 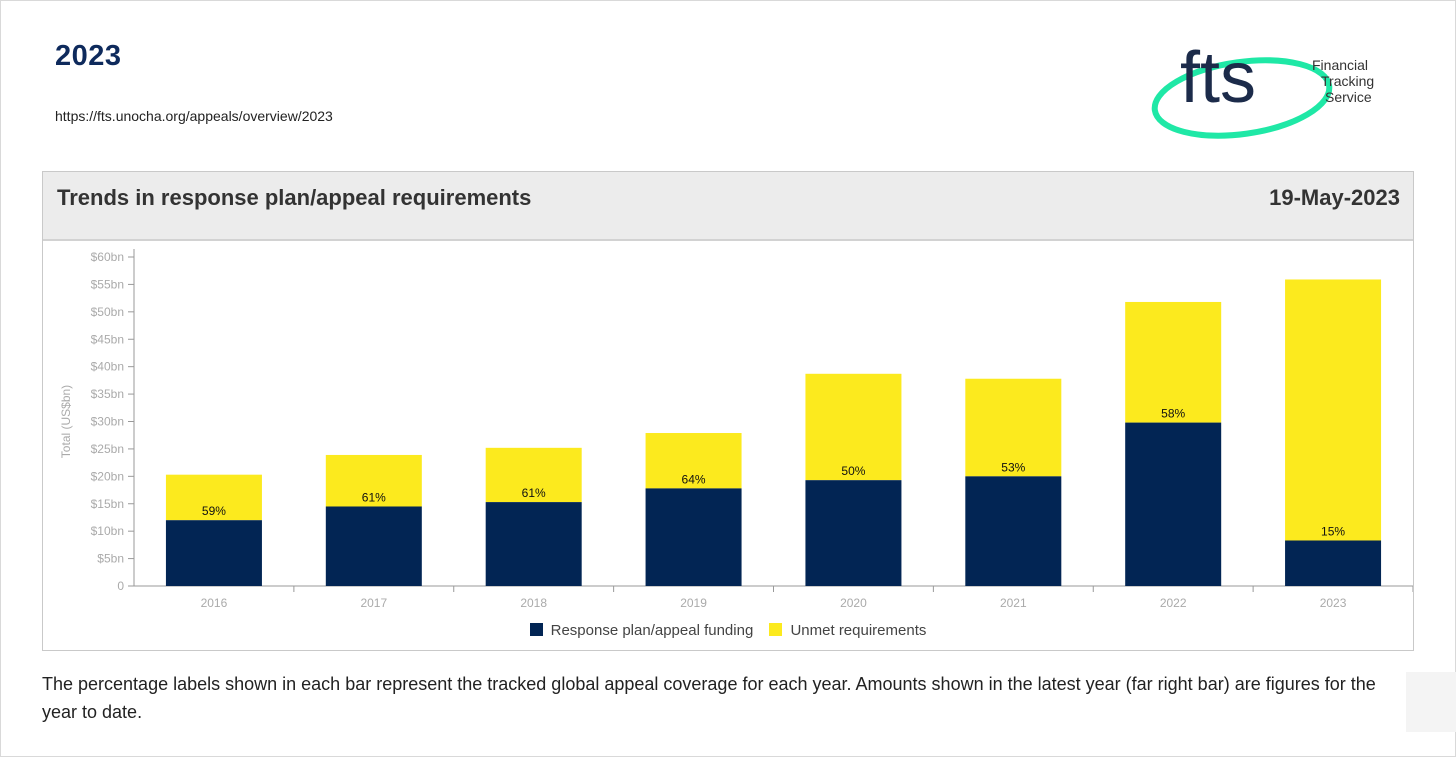 I want to click on logo-swoosh, so click(x=1242, y=98).